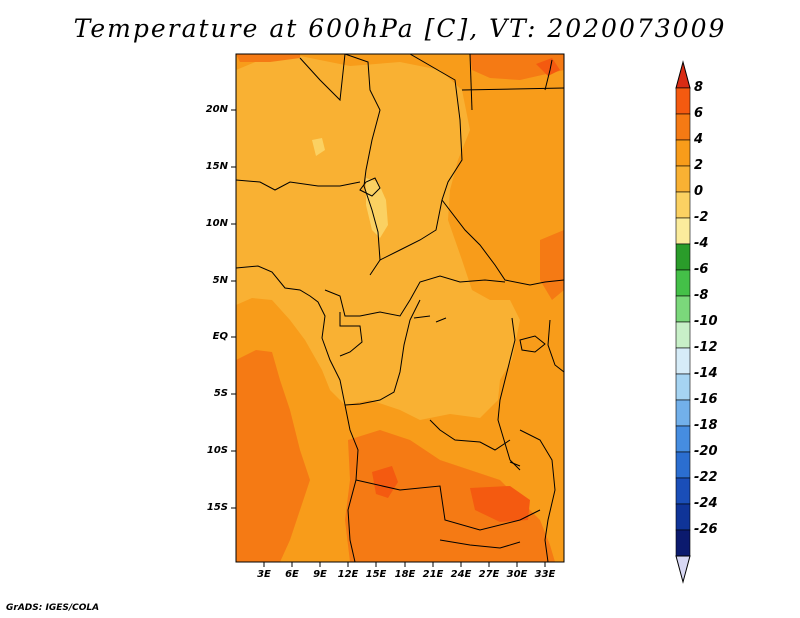  Describe the element at coordinates (385, 482) in the screenshot. I see `field-region-c5-a` at that location.